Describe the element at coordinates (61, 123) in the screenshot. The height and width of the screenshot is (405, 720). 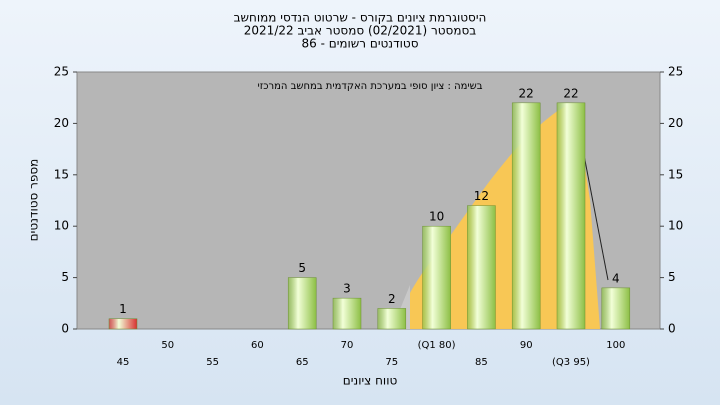
I see `y-tick-label: 20` at that location.